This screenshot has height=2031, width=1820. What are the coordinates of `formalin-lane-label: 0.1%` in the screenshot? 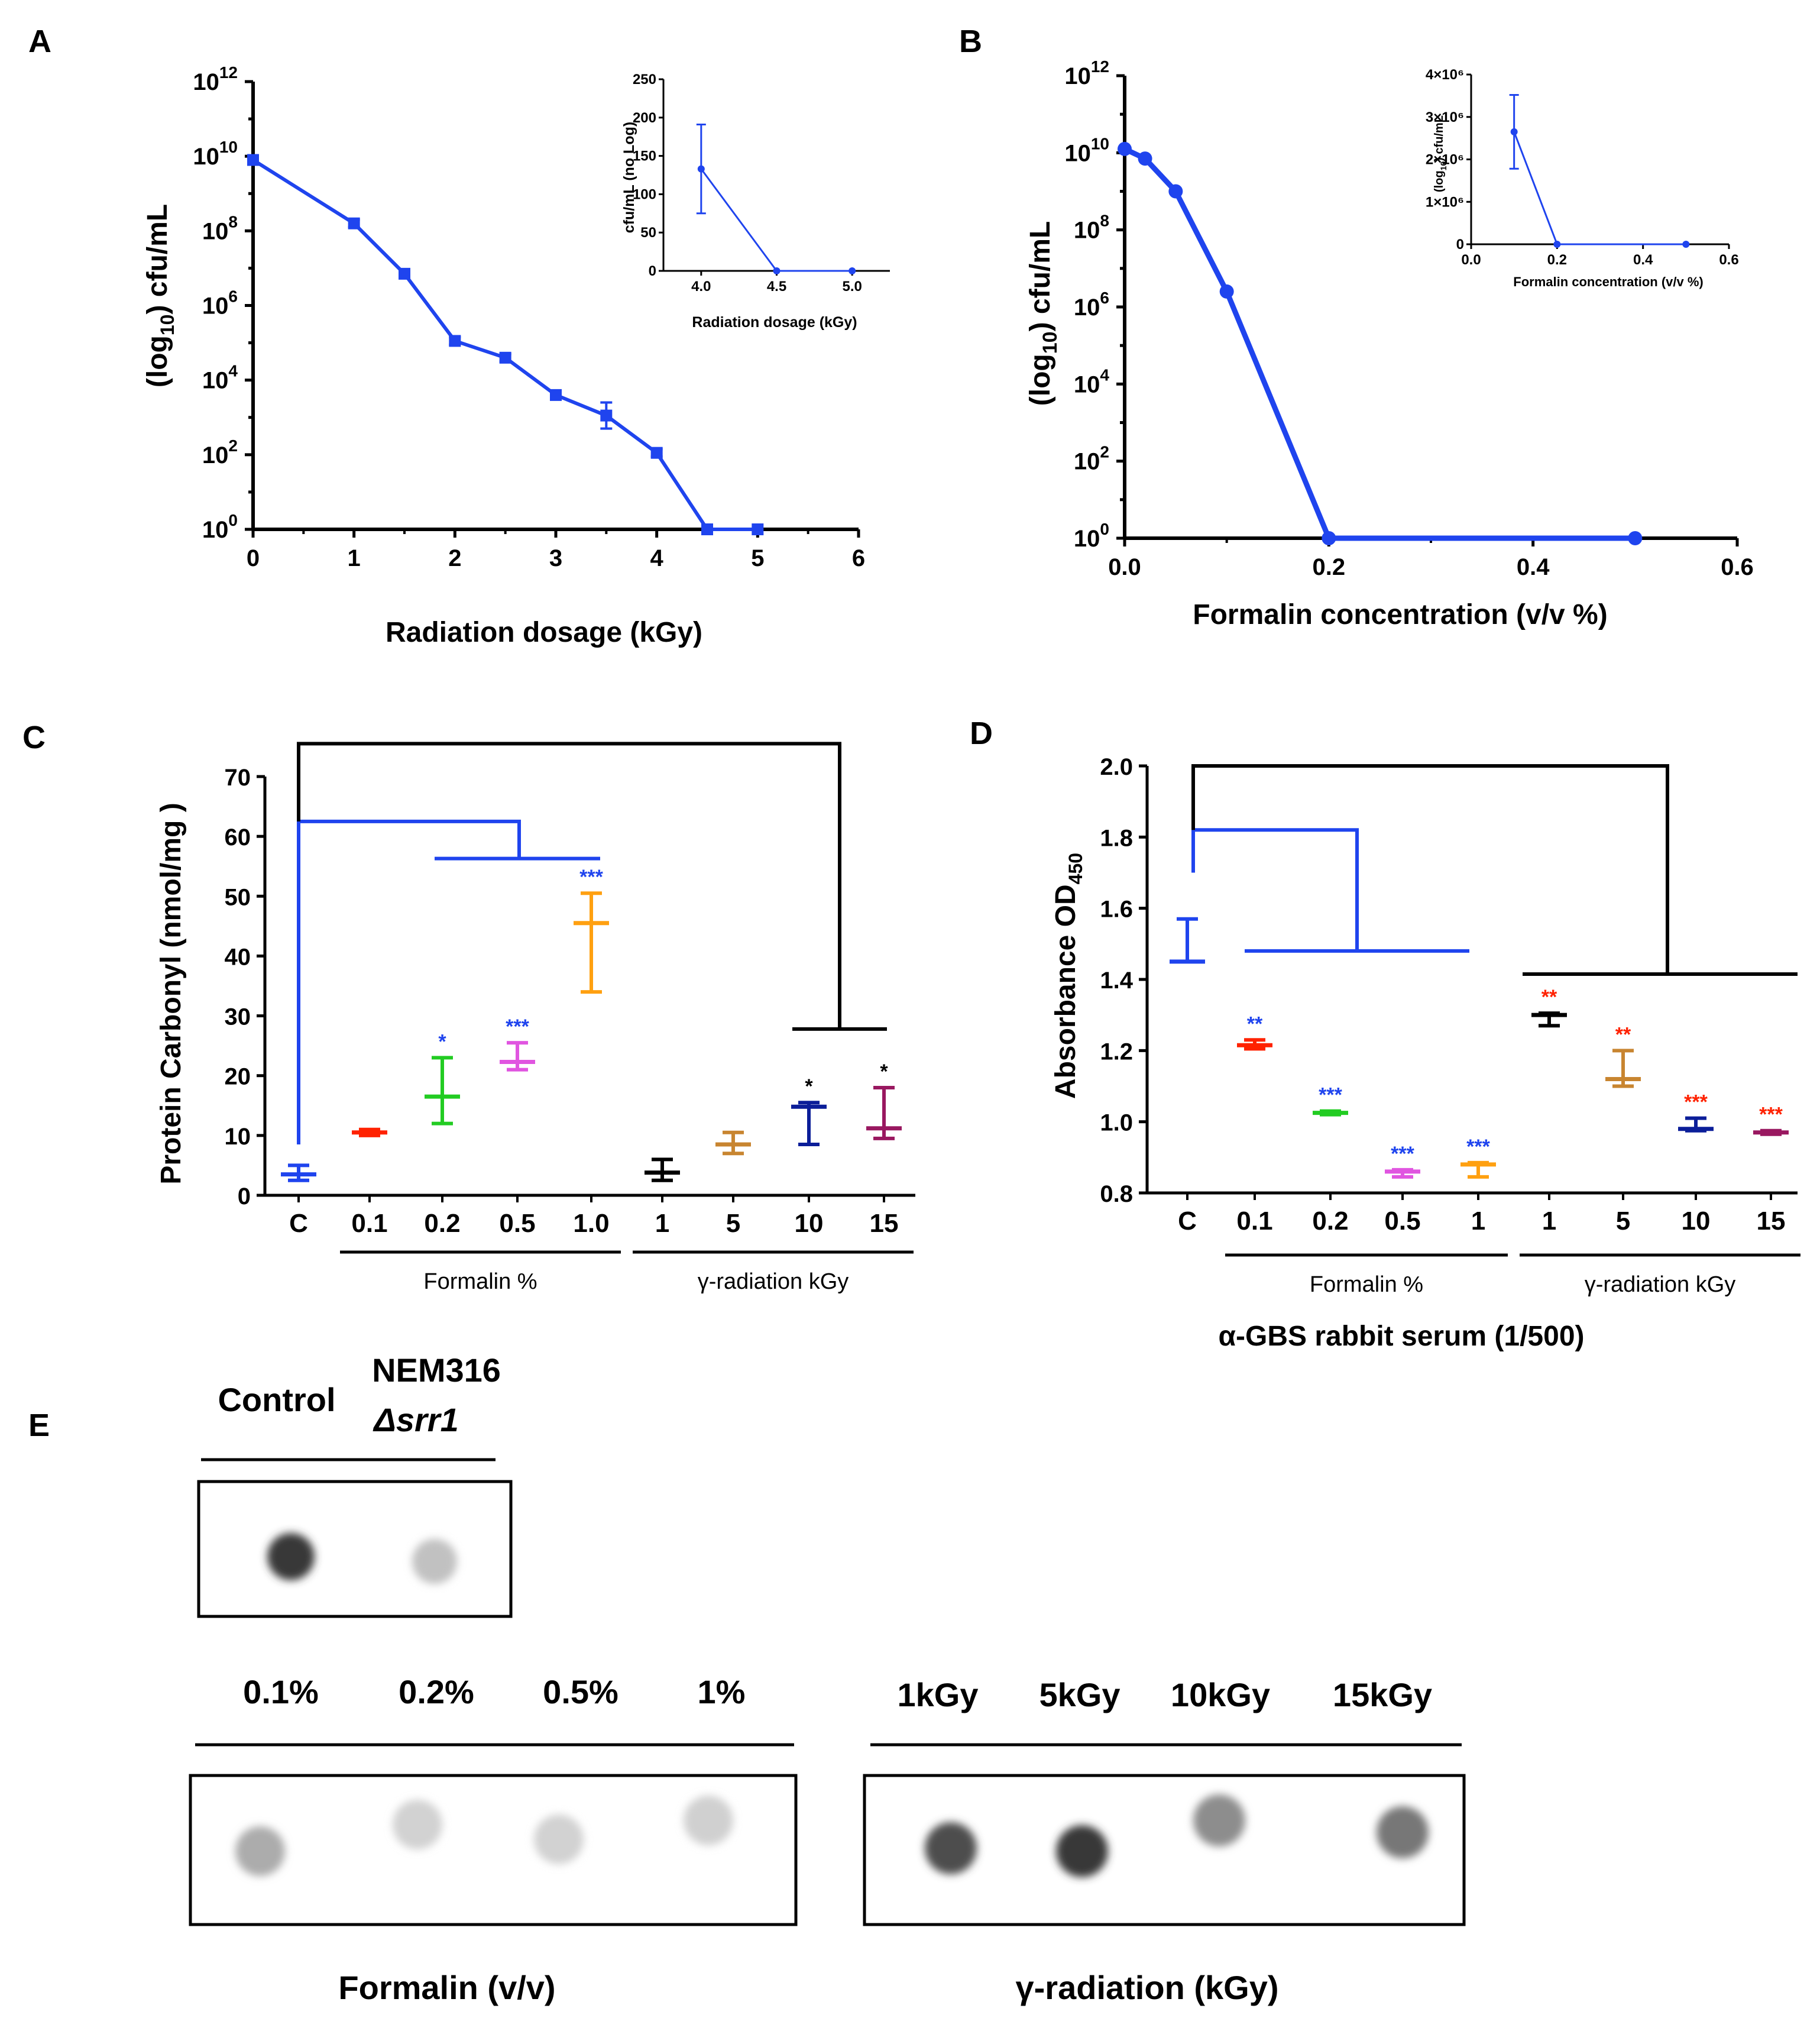 It's located at (281, 1691).